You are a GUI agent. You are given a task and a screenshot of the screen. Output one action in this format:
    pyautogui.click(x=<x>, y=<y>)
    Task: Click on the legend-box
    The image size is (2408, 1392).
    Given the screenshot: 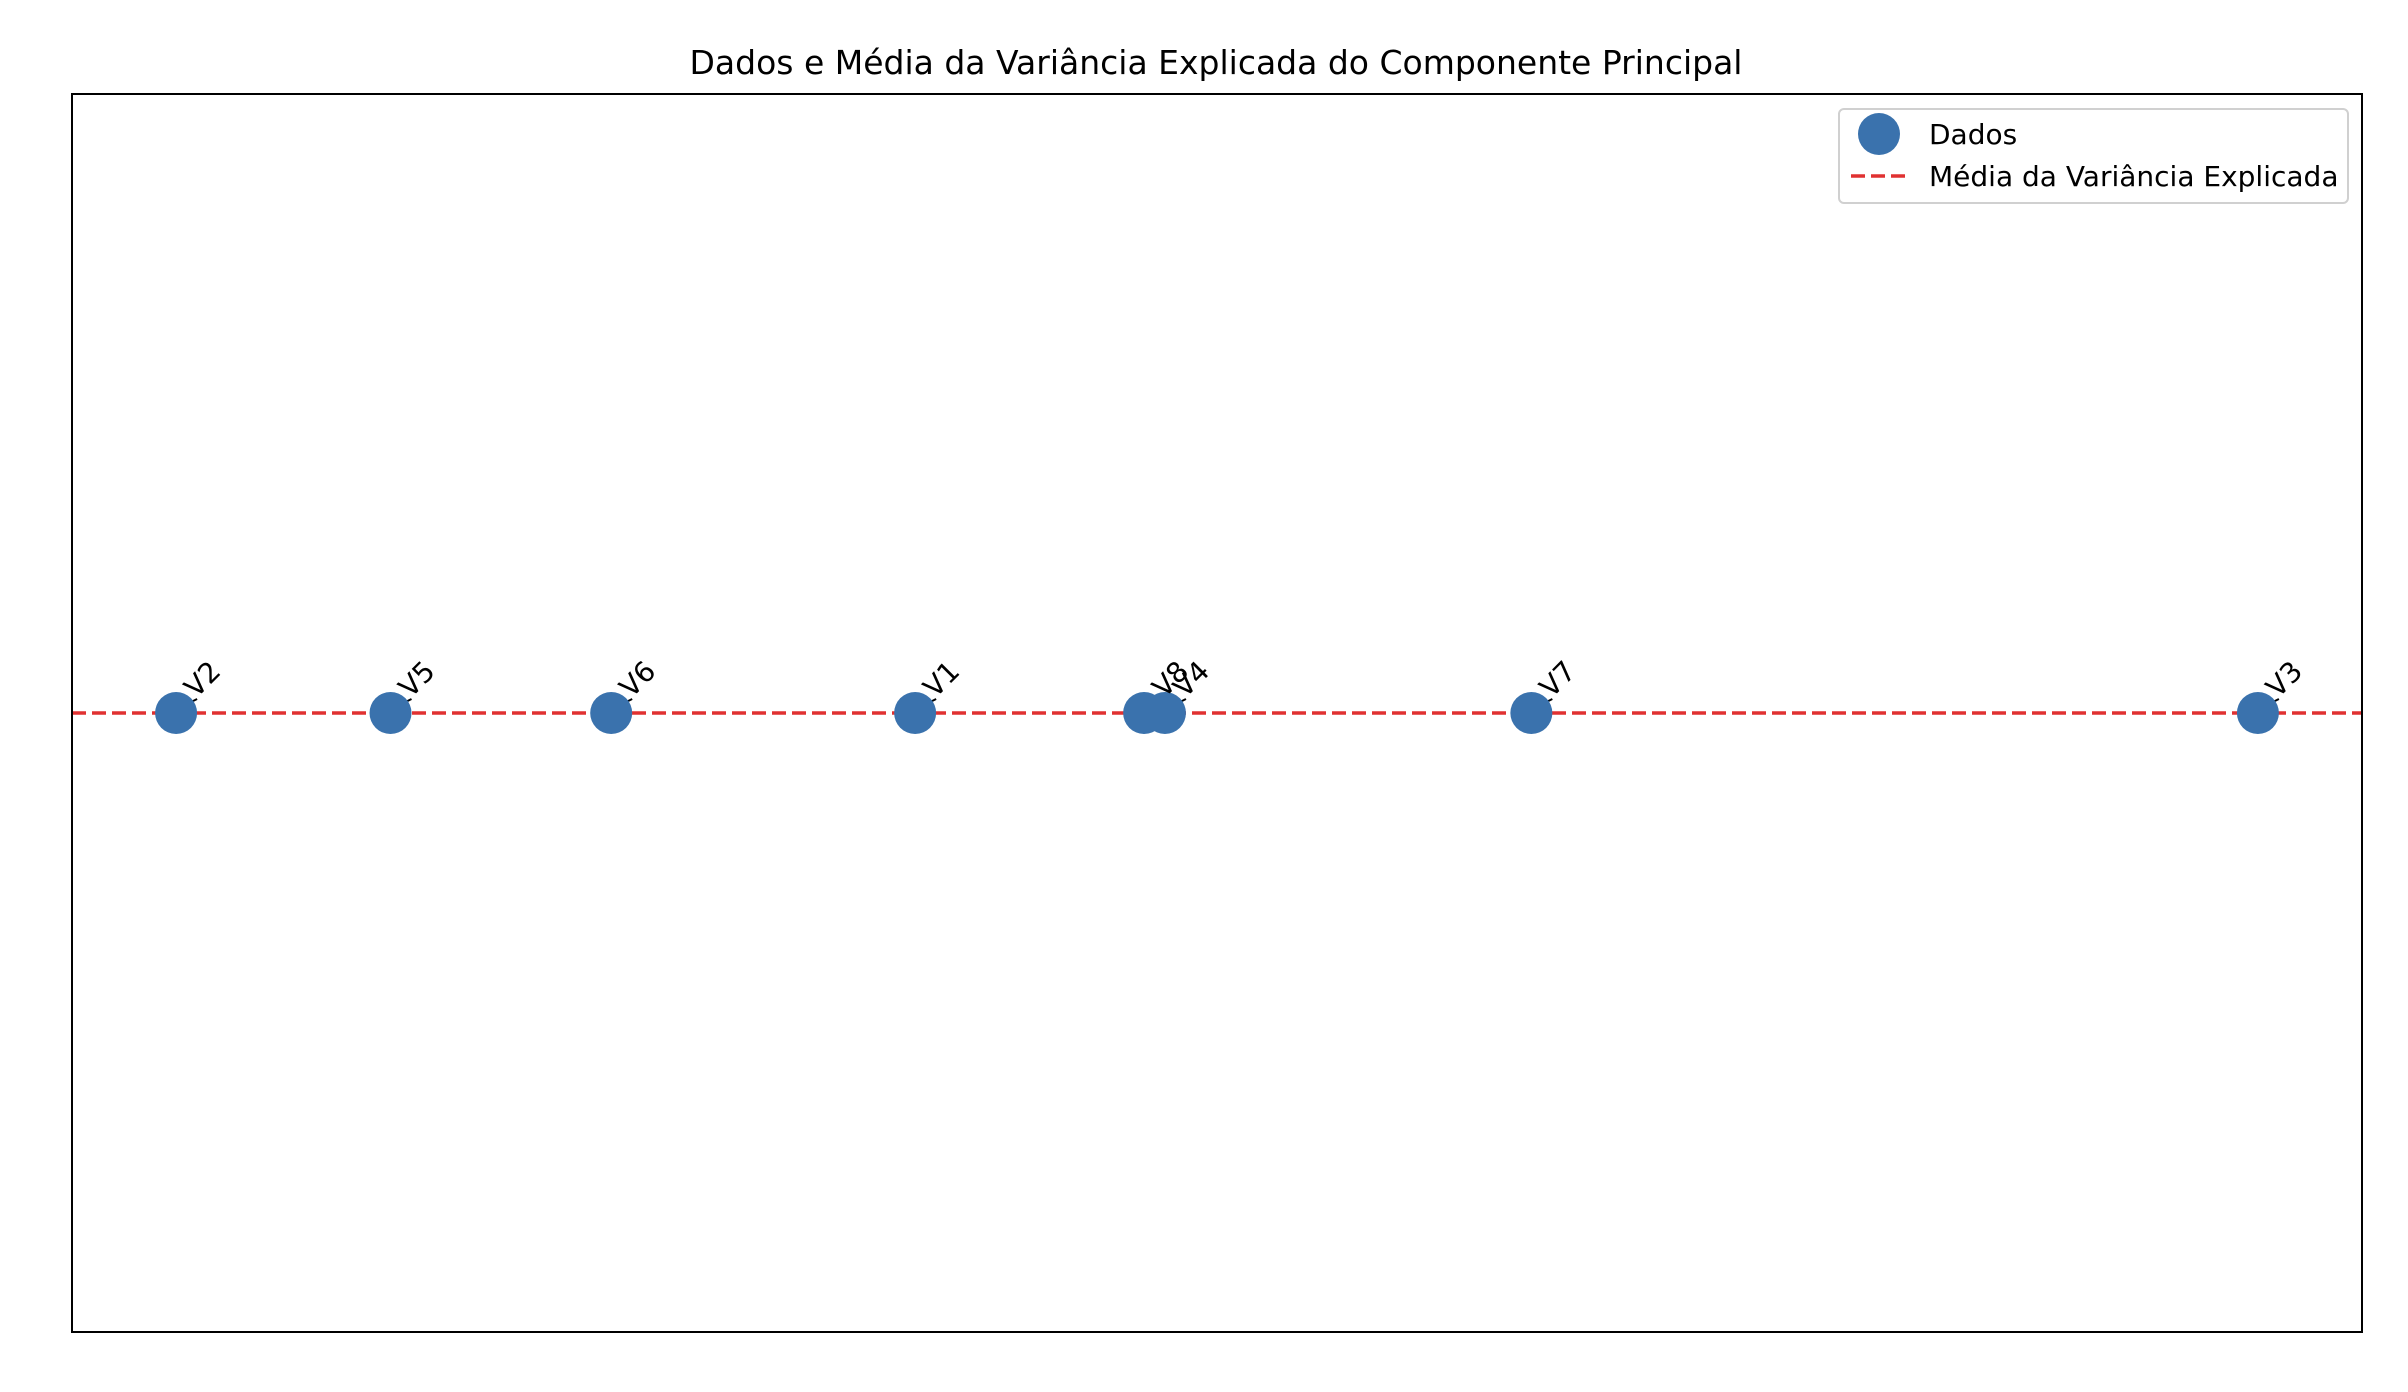 What is the action you would take?
    pyautogui.click(x=2093, y=156)
    